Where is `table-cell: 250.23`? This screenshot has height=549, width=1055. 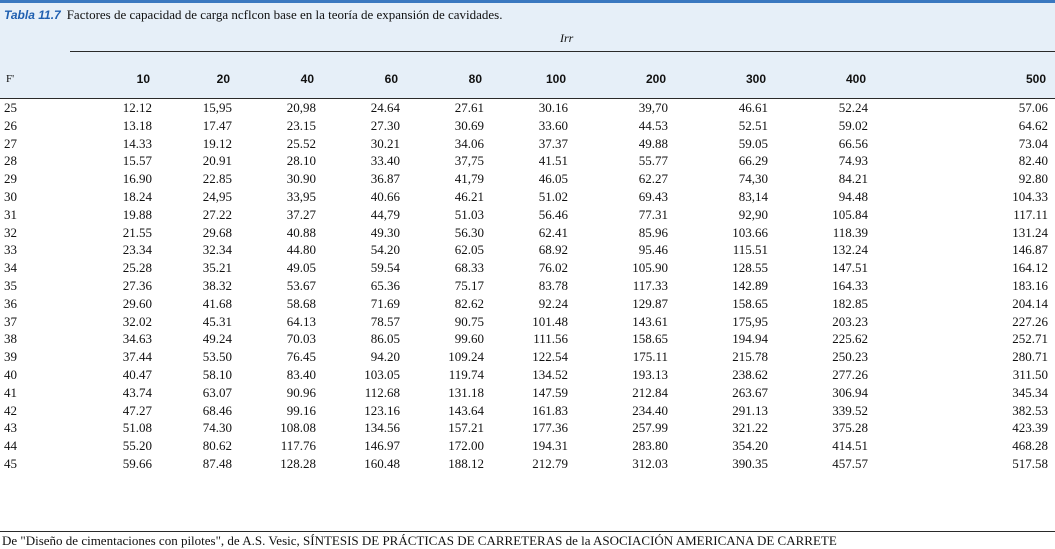 table-cell: 250.23 is located at coordinates (850, 357).